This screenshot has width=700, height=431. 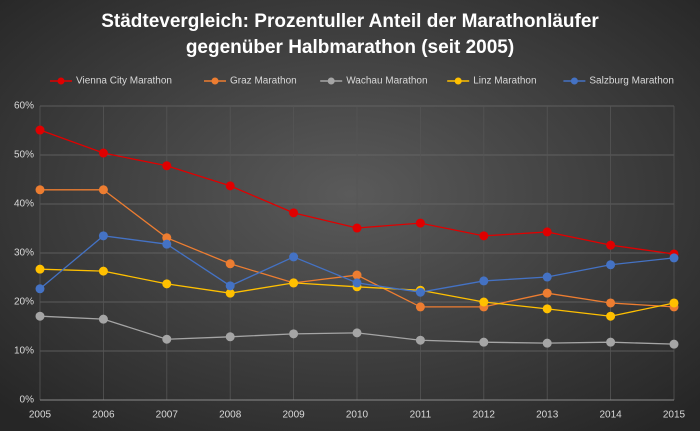 I want to click on legend-label: Vienna City Marathon, so click(x=124, y=81).